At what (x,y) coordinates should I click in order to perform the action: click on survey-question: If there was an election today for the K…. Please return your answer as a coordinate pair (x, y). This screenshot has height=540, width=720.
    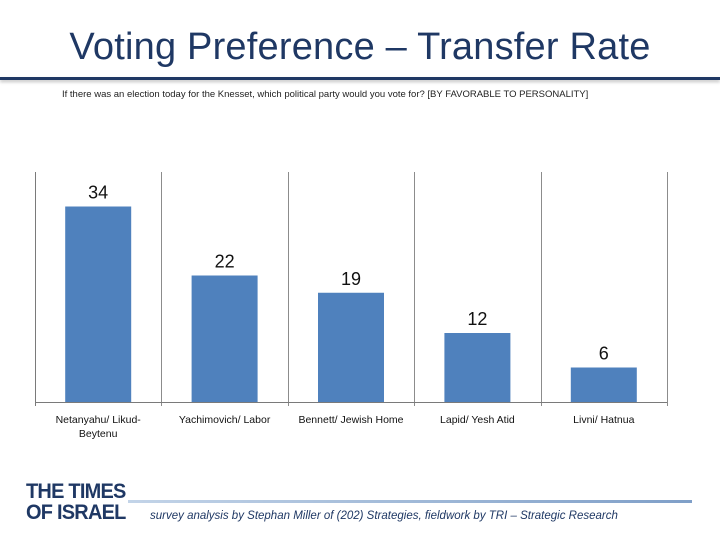
    Looking at the image, I should click on (325, 94).